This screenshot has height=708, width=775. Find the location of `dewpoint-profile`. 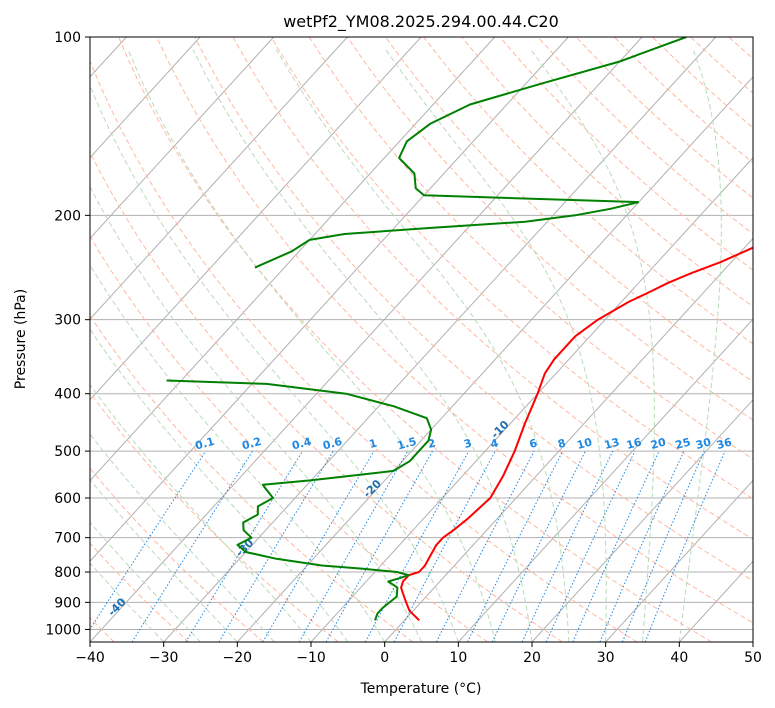

dewpoint-profile is located at coordinates (299, 500).